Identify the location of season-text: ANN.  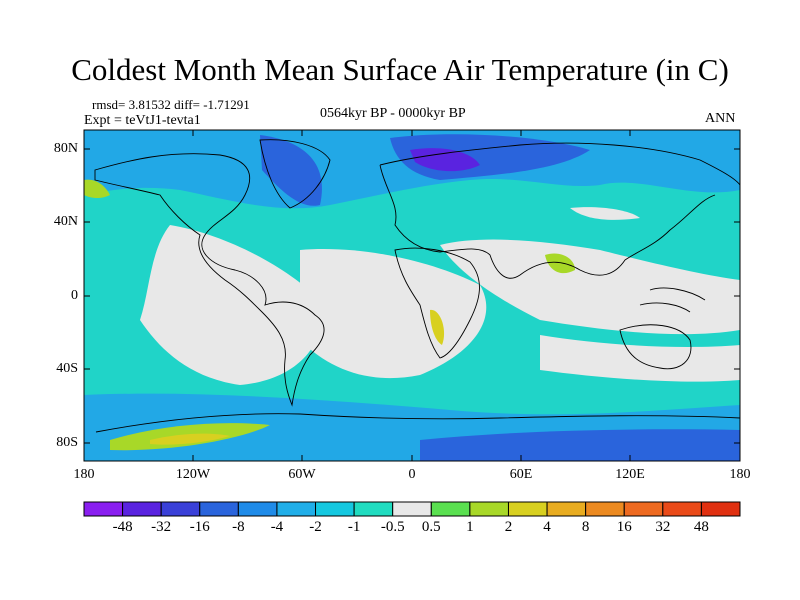
(720, 118).